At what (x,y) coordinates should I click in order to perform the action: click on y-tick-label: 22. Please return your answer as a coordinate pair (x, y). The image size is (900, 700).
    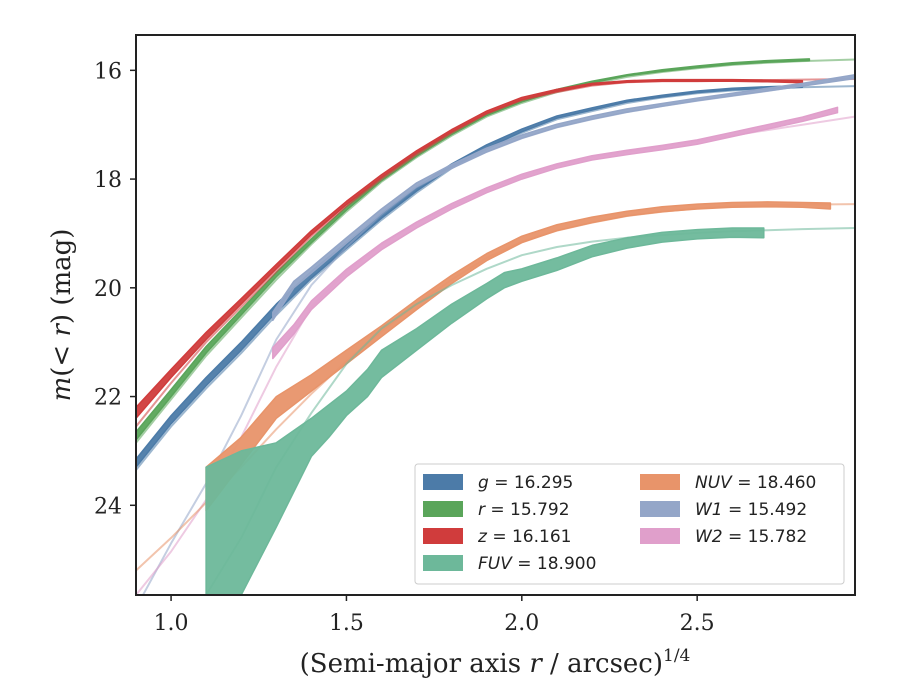
    Looking at the image, I should click on (108, 398).